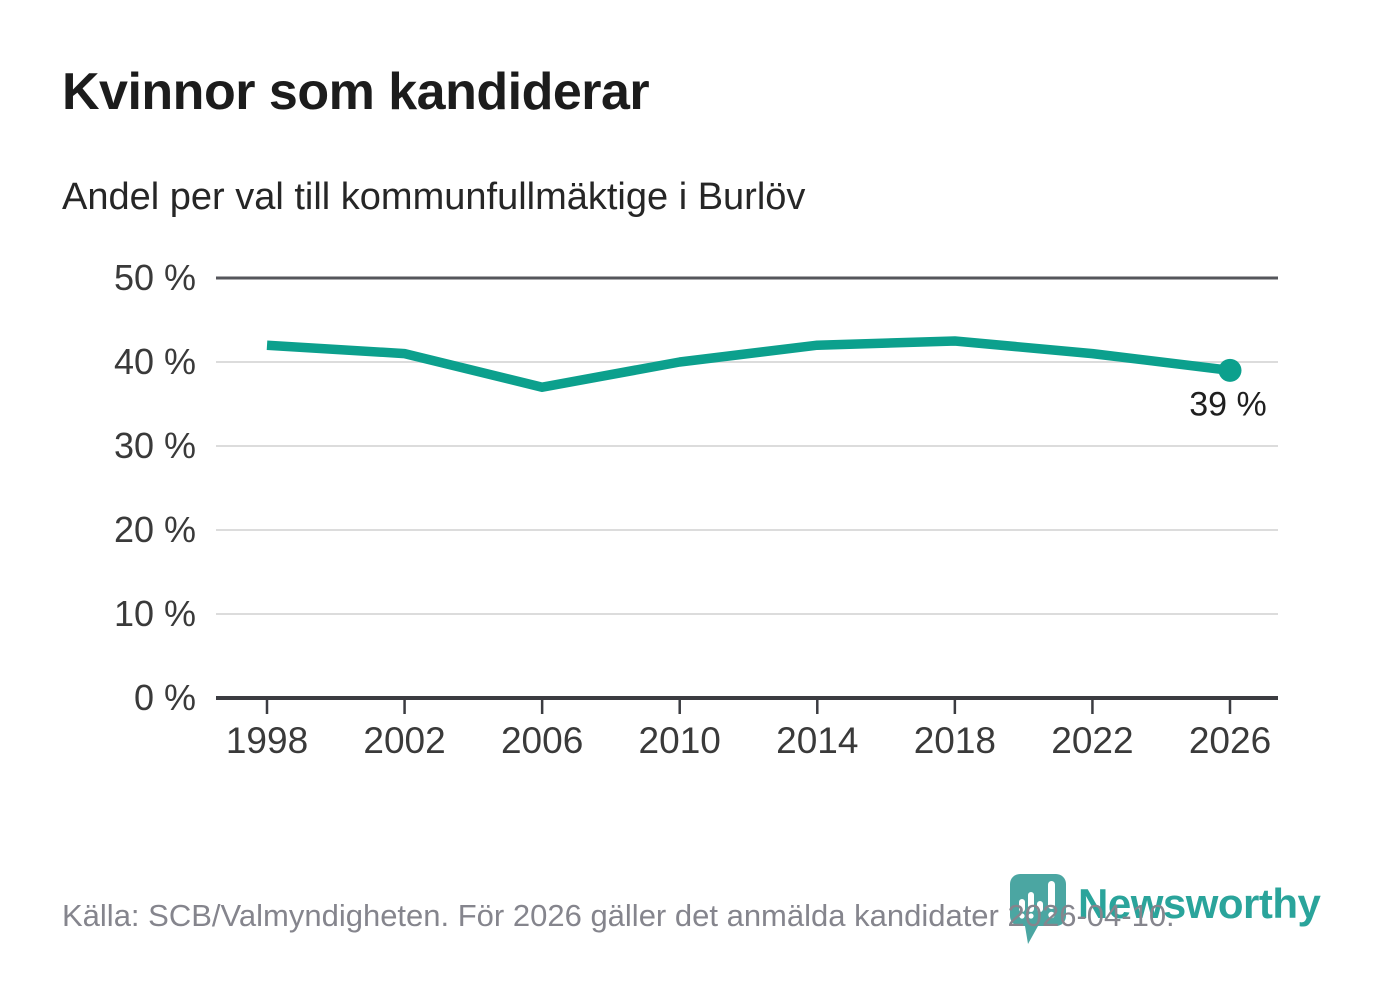 Image resolution: width=1382 pixels, height=999 pixels. I want to click on end-value-label: 39 %, so click(1228, 404).